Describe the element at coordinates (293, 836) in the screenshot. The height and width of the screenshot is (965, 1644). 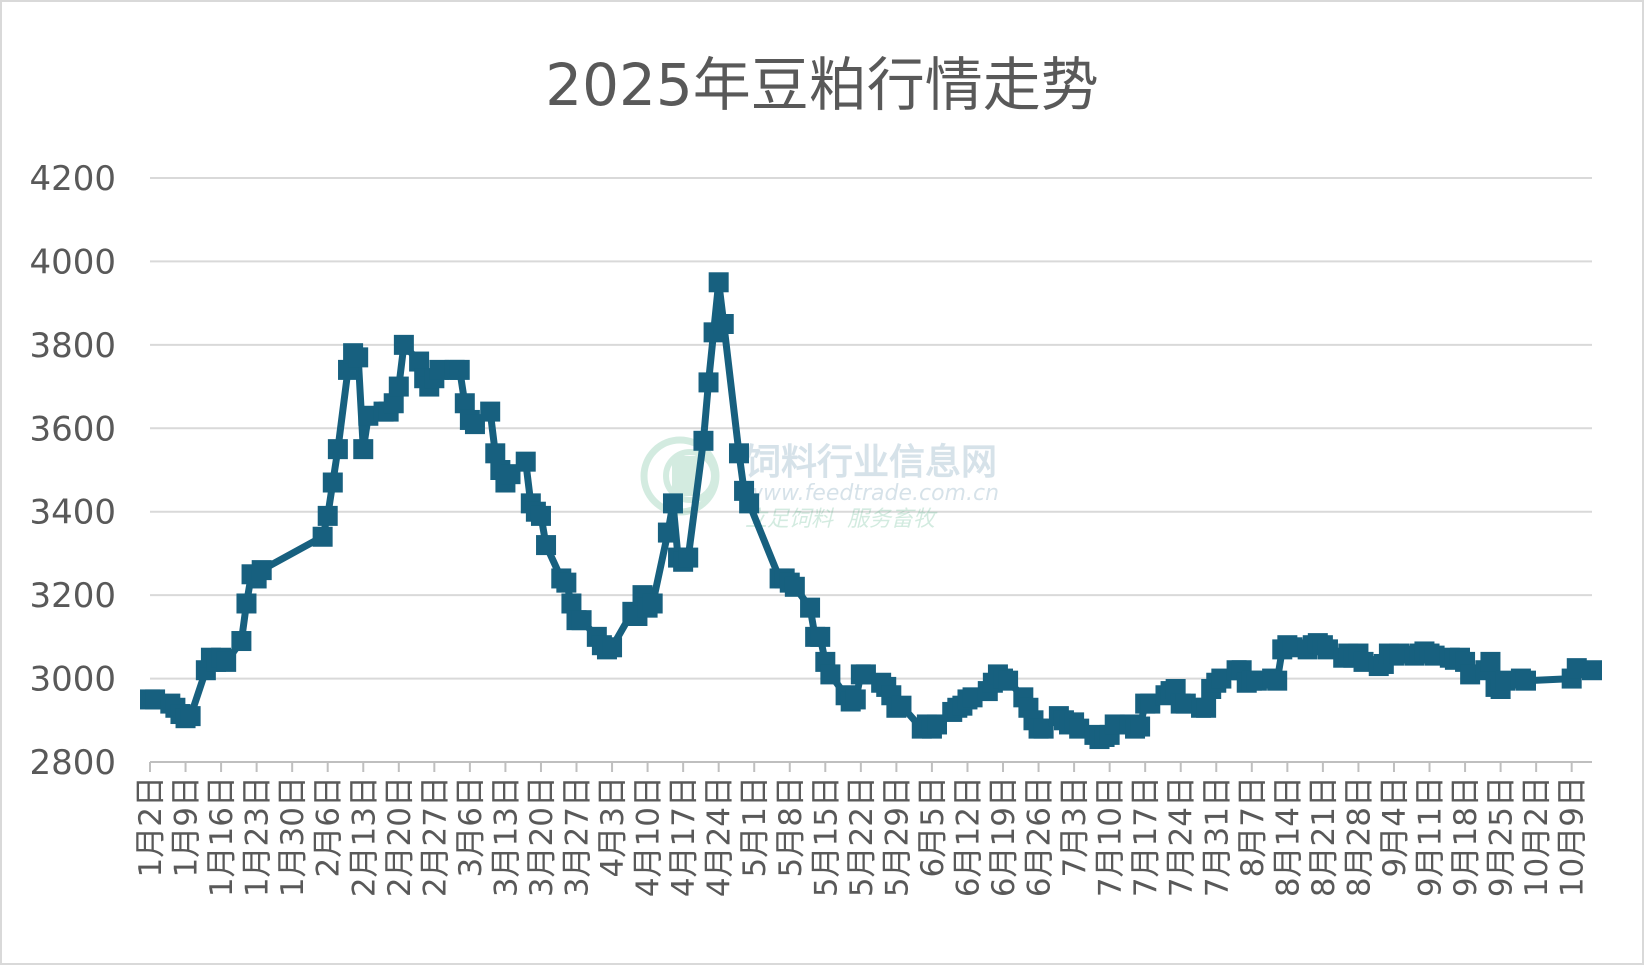
I see `x-tick-label: 1月30日` at that location.